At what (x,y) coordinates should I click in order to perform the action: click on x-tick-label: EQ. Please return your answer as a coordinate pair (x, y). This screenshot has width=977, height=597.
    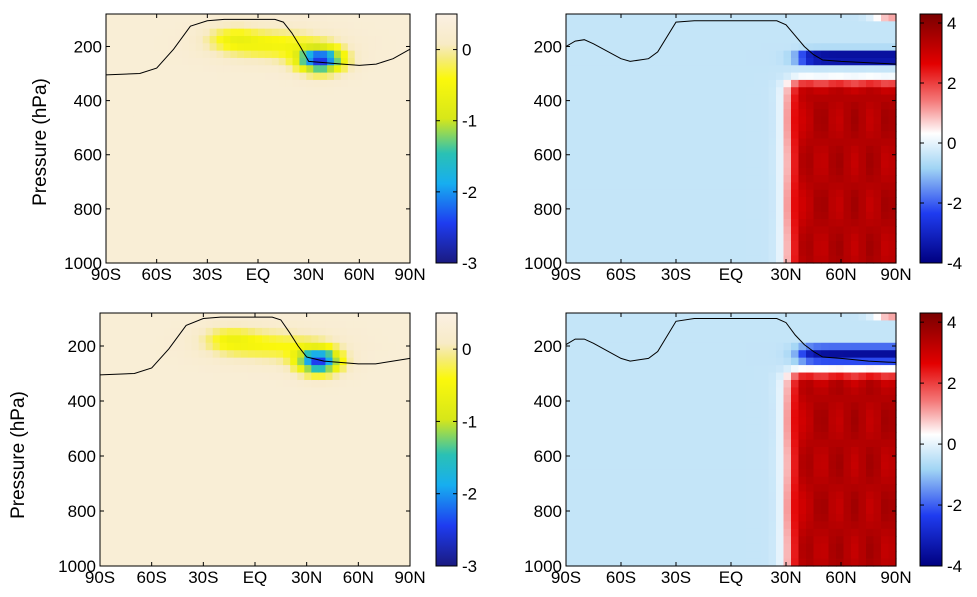
    Looking at the image, I should click on (255, 577).